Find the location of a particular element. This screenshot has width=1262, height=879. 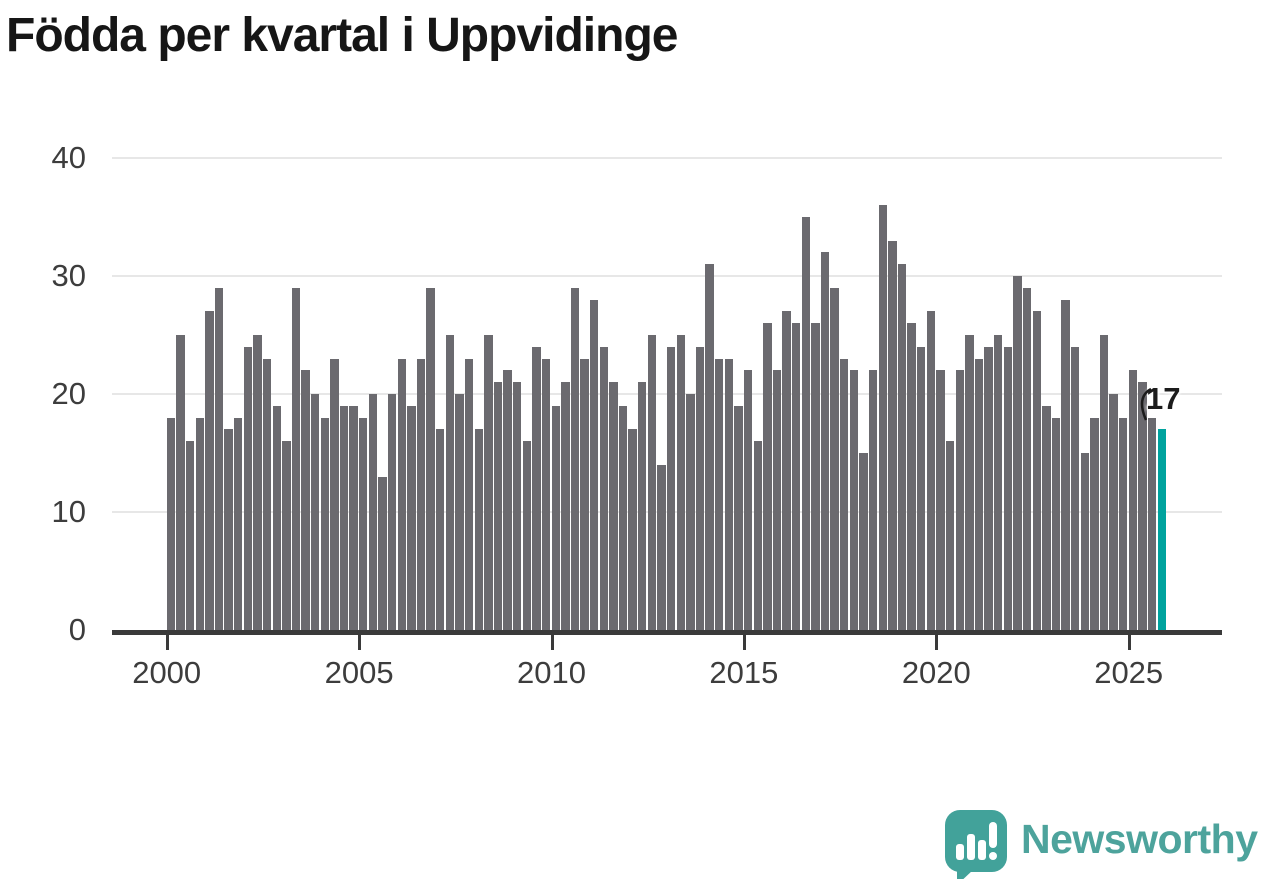

x-axis-tick-label: 2025 is located at coordinates (1129, 672).